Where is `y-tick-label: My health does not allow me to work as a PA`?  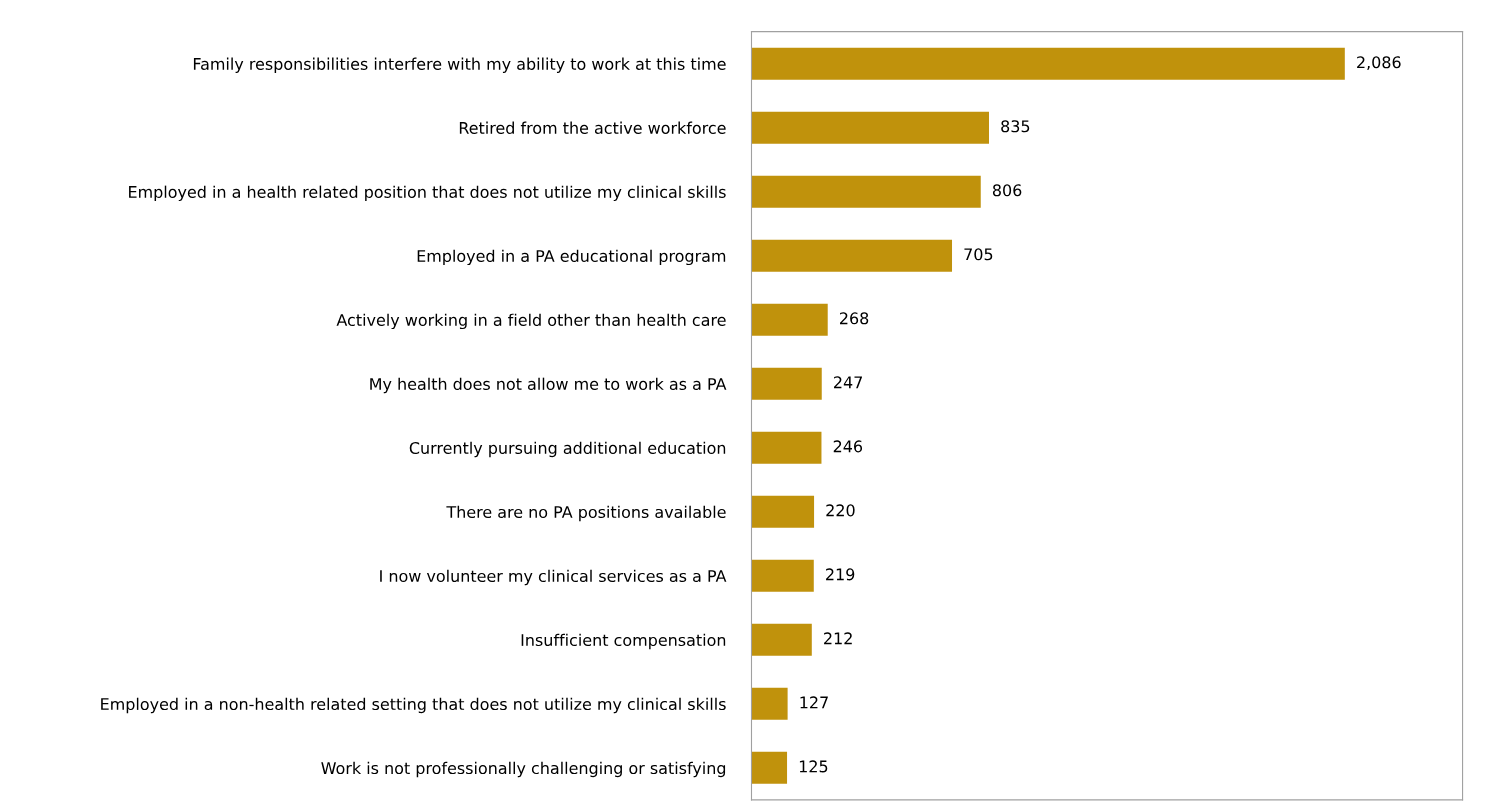
y-tick-label: My health does not allow me to work as a PA is located at coordinates (548, 385).